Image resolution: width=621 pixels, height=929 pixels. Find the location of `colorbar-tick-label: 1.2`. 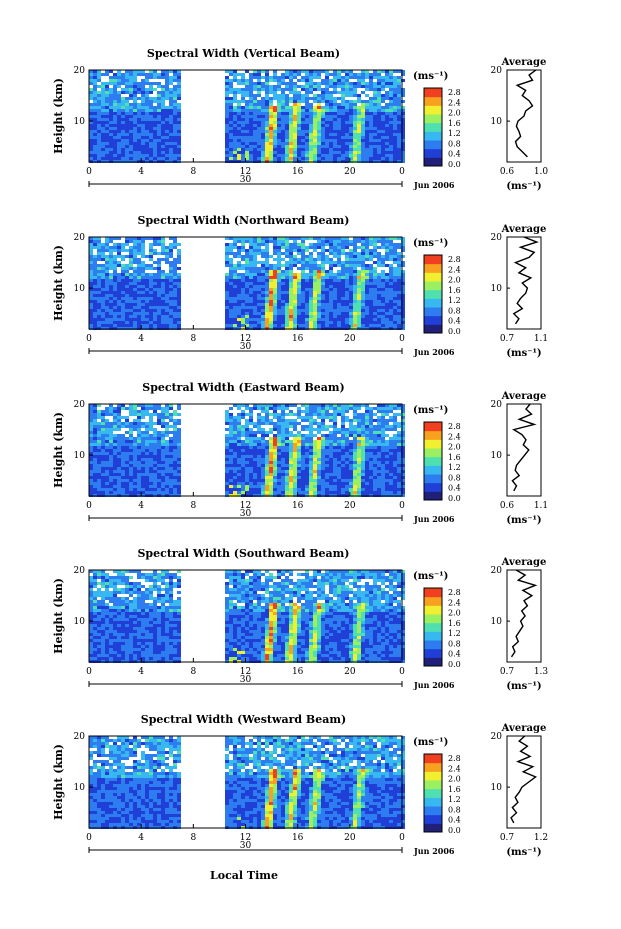

colorbar-tick-label: 1.2 is located at coordinates (454, 467).